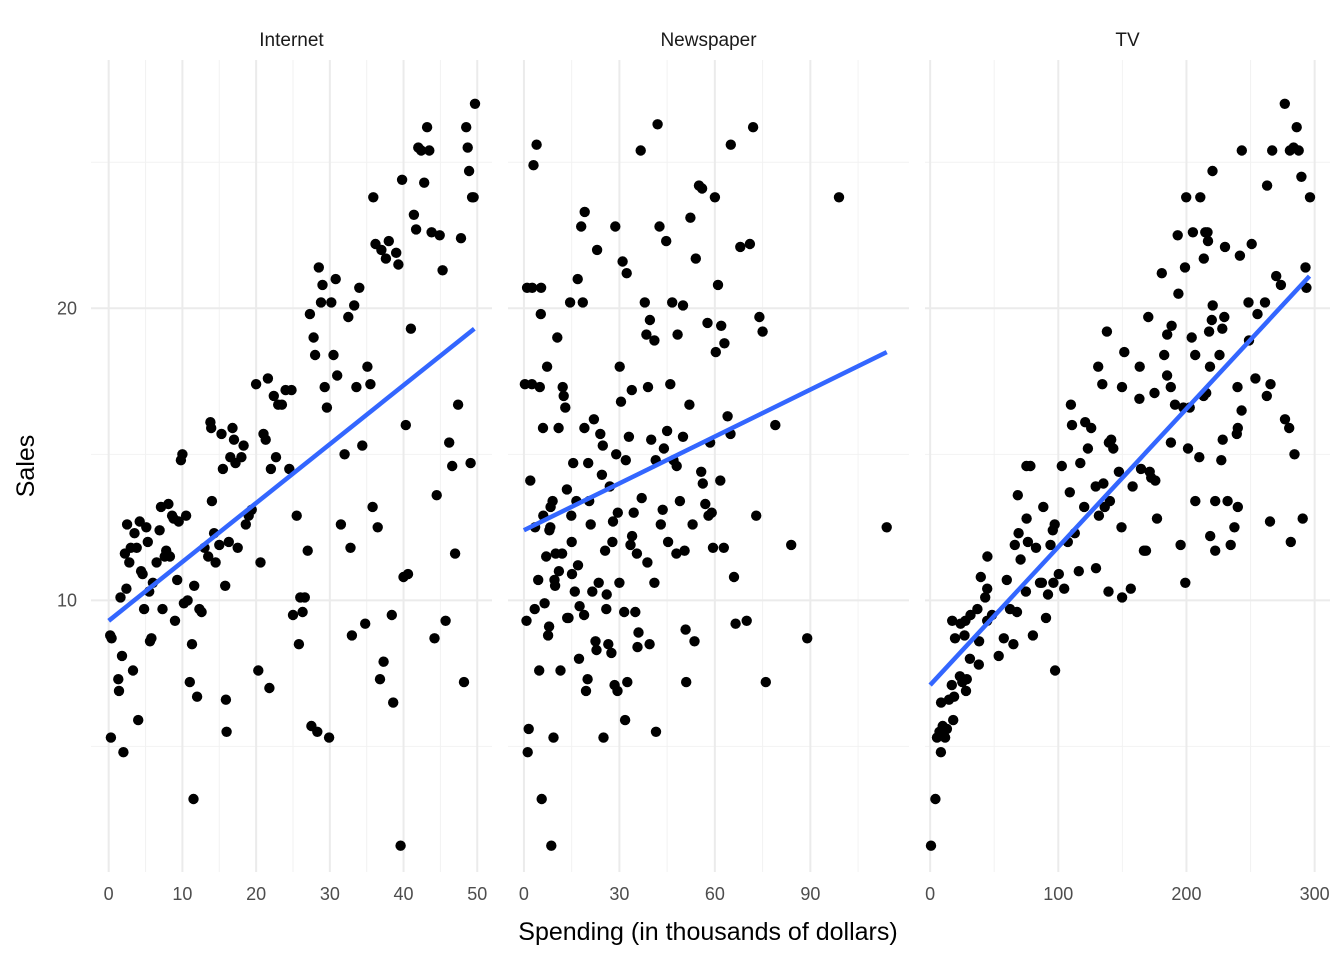  What do you see at coordinates (182, 894) in the screenshot?
I see `x-tick-label: 10` at bounding box center [182, 894].